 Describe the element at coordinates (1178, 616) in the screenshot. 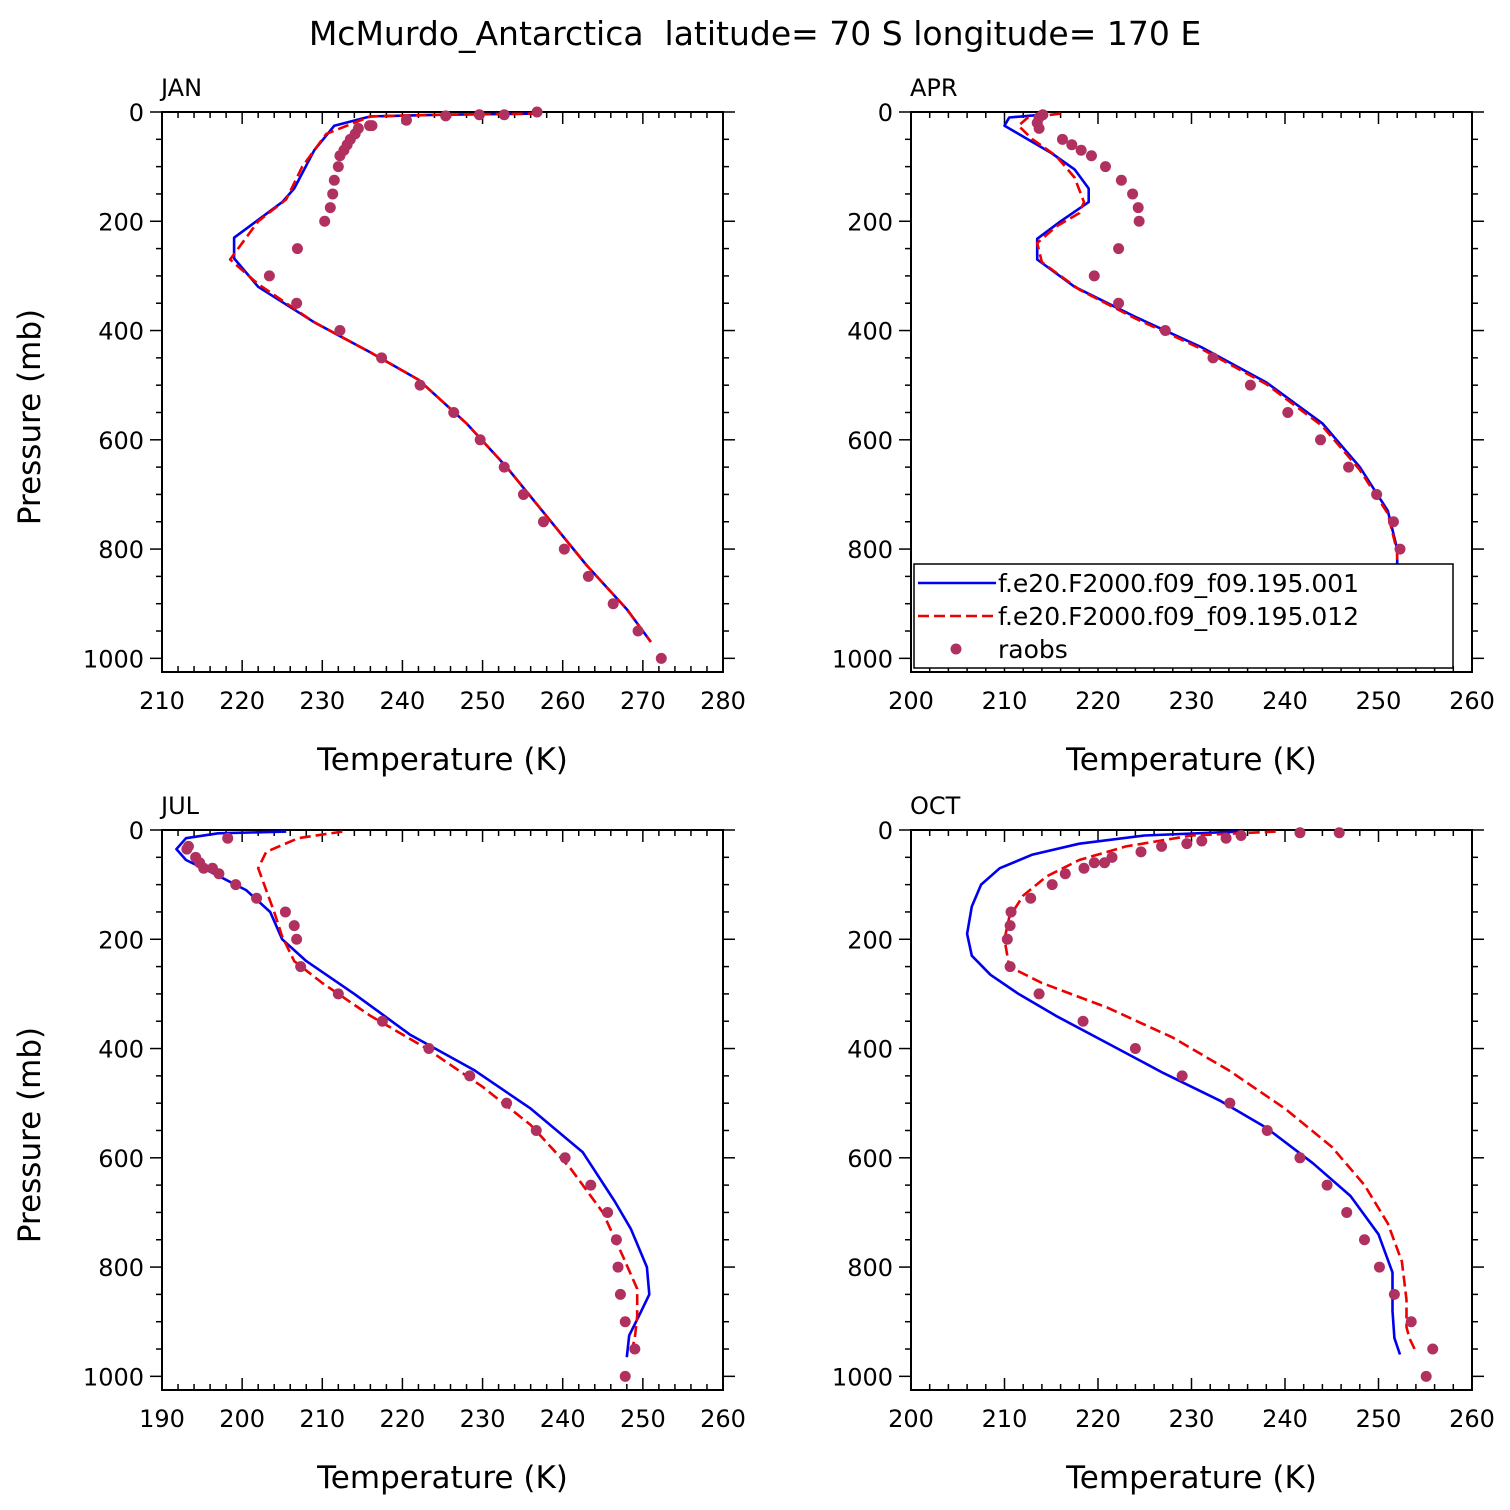

I see `legend-label: f.e20.F2000.f09_f09.195.012` at that location.